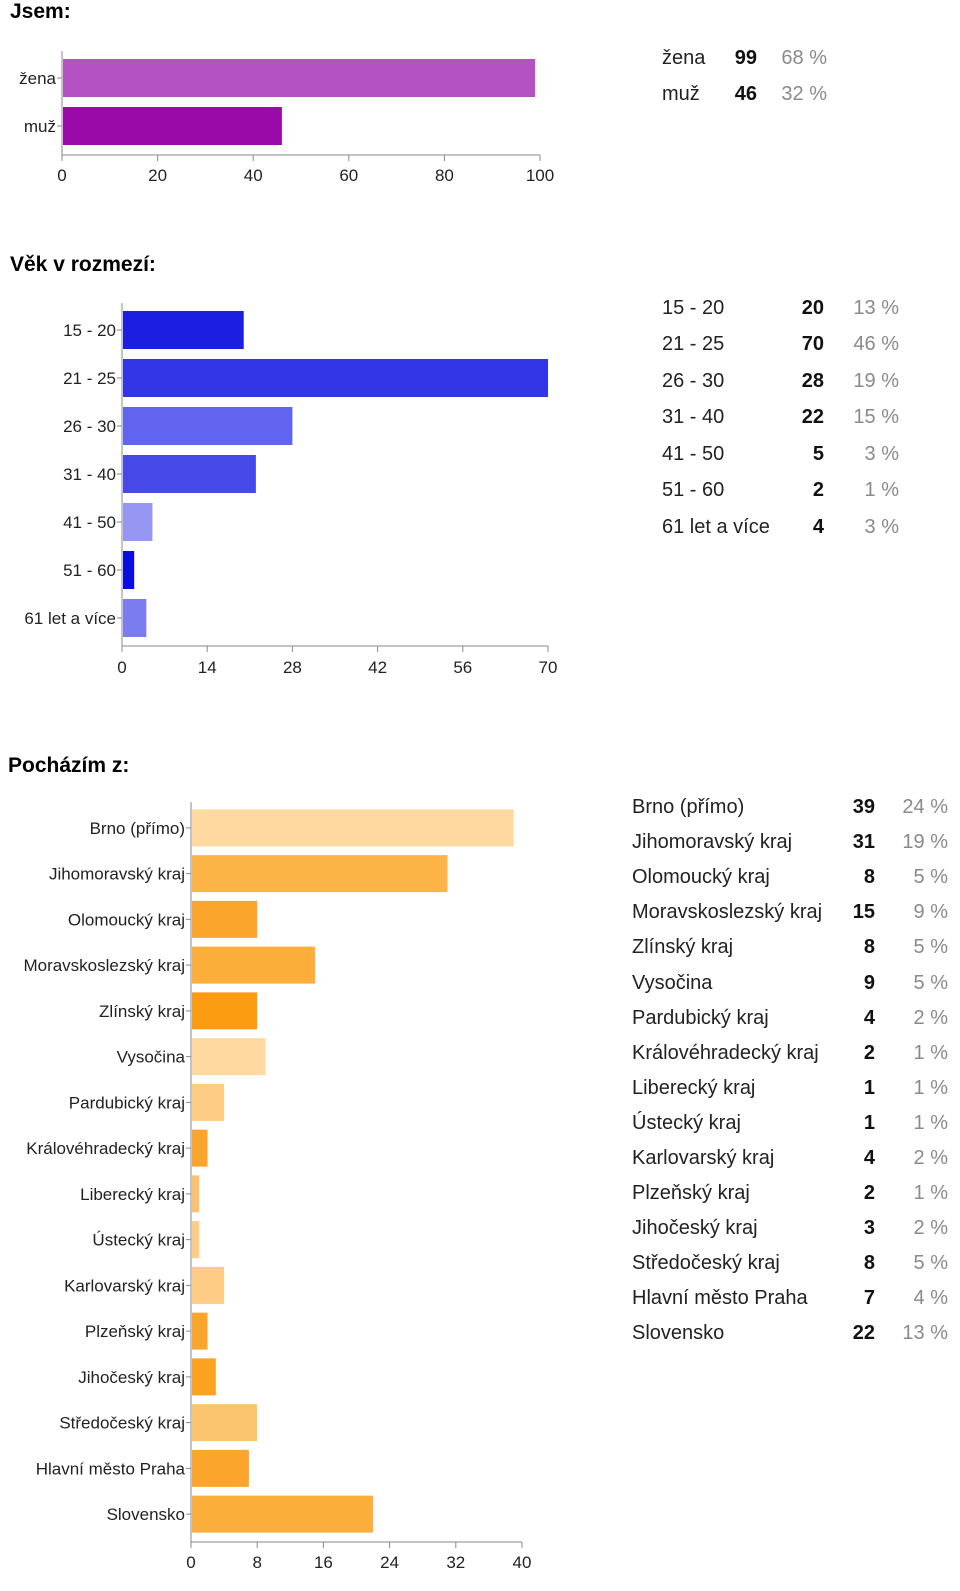 This screenshot has height=1591, width=960. What do you see at coordinates (127, 1102) in the screenshot?
I see `category-label: Pardubický kraj` at bounding box center [127, 1102].